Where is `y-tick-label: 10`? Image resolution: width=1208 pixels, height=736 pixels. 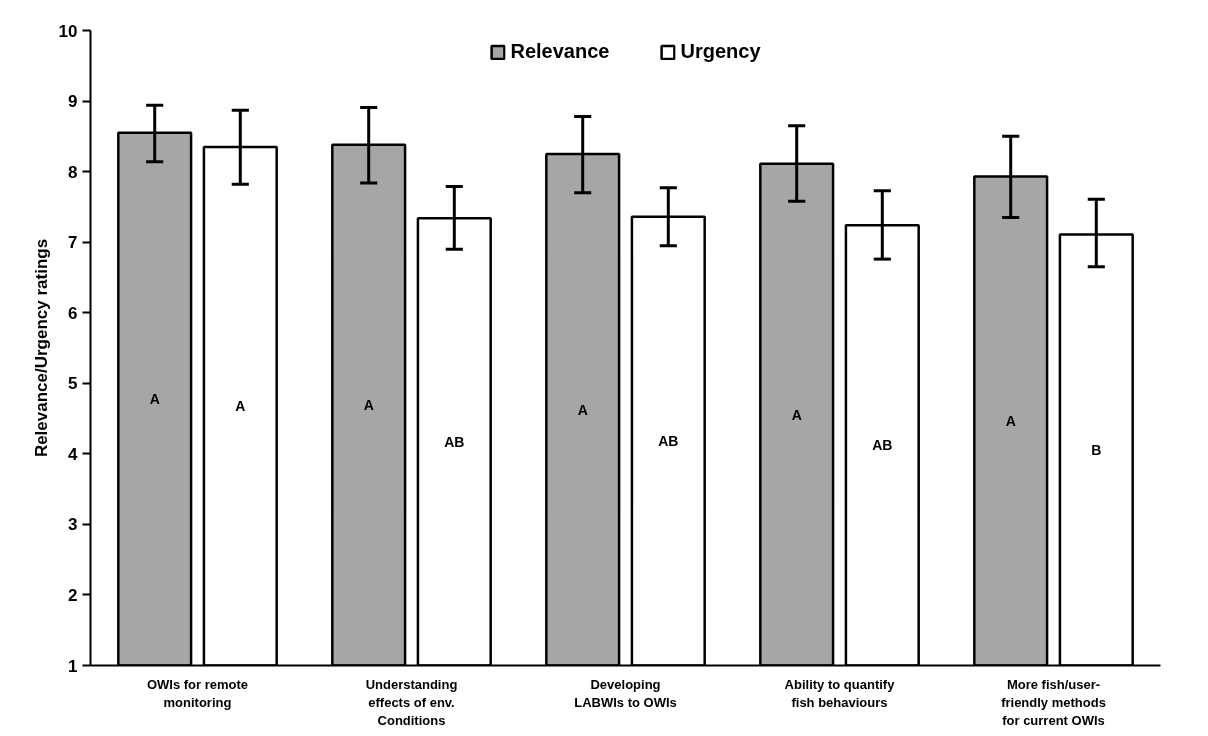 y-tick-label: 10 is located at coordinates (68, 31).